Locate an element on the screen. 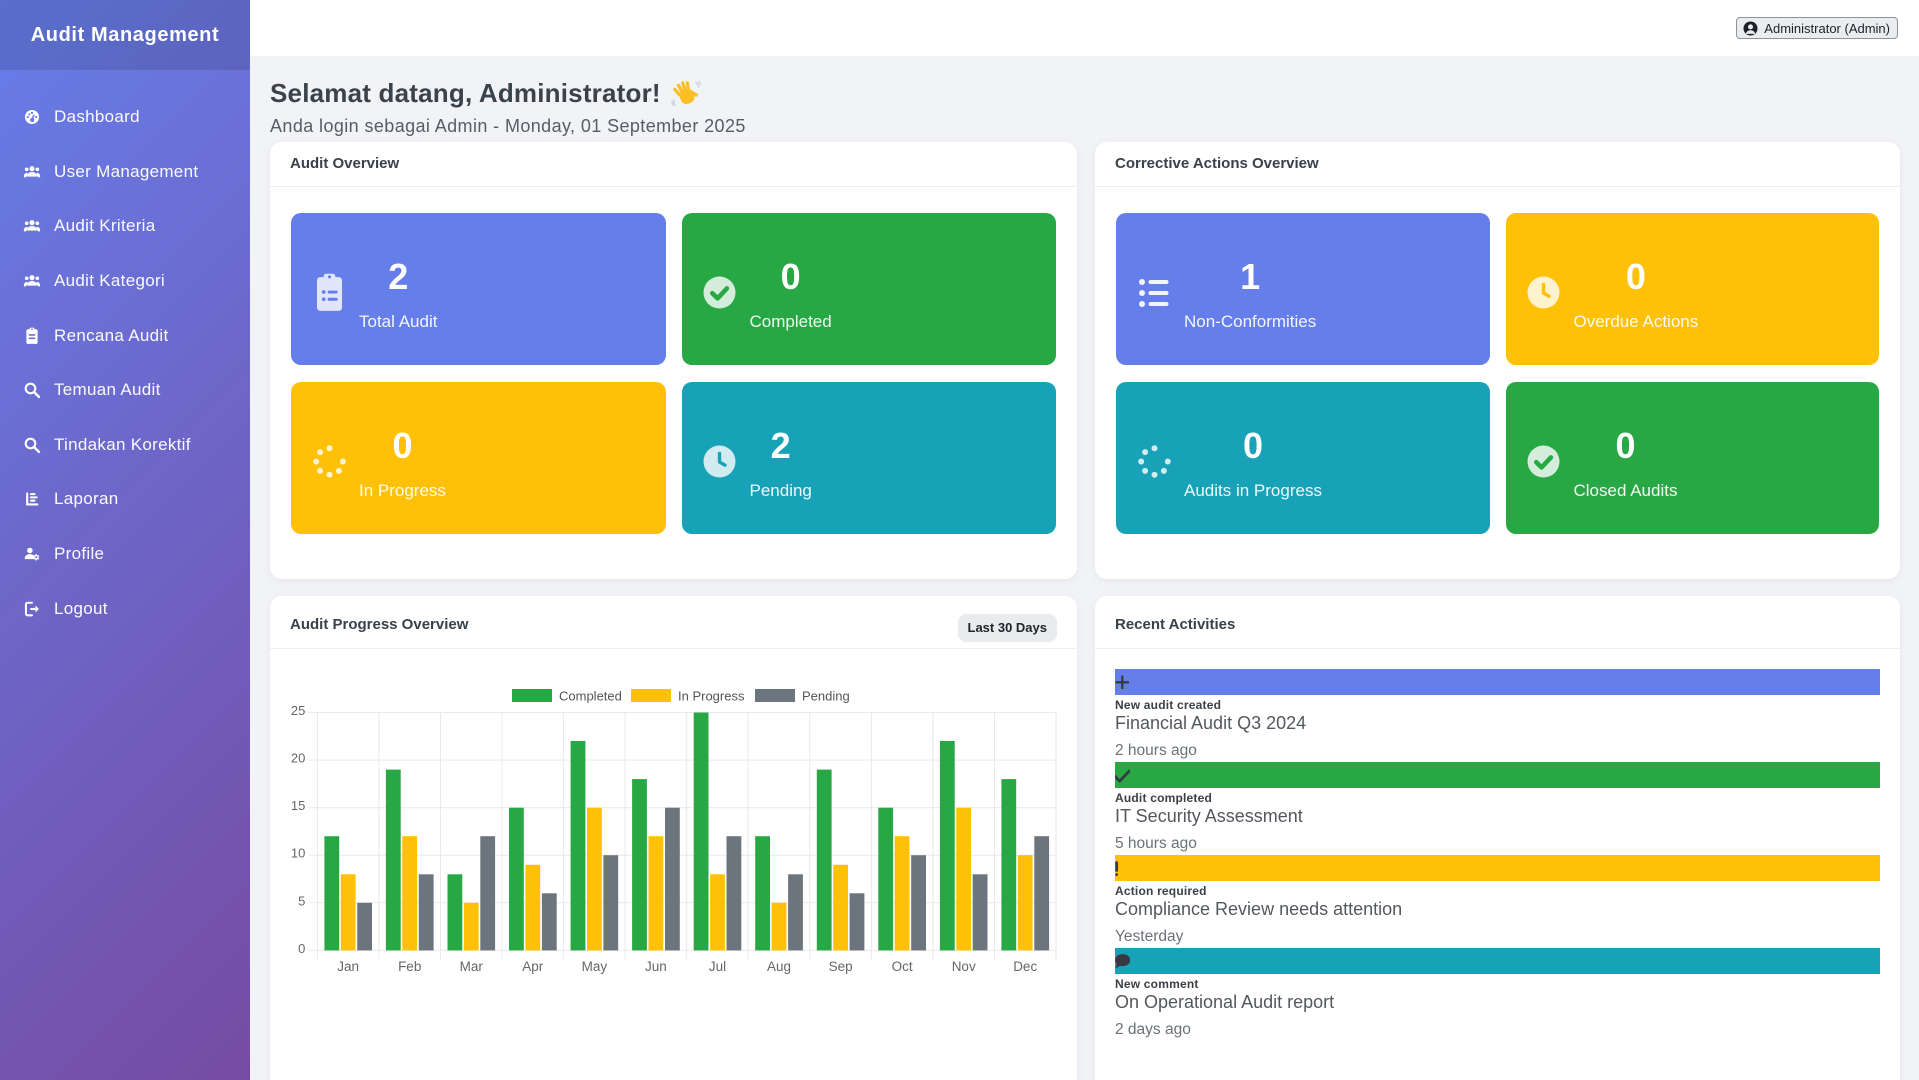  svg-text: Apr is located at coordinates (533, 966).